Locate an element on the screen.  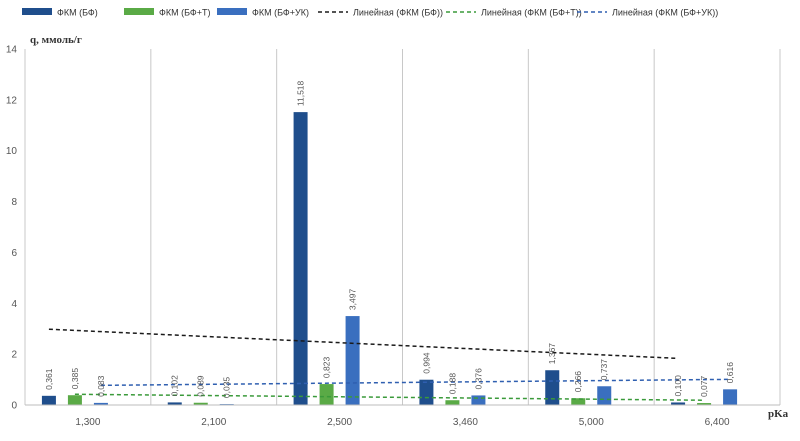
bar-value-label: 0,100 is located at coordinates (678, 386).